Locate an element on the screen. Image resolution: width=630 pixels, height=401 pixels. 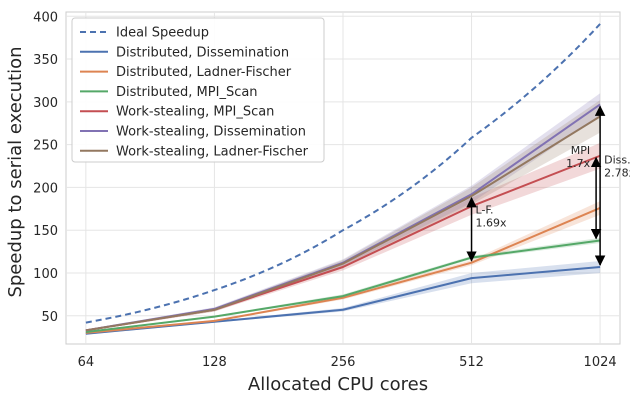
legend-box is located at coordinates (198, 90).